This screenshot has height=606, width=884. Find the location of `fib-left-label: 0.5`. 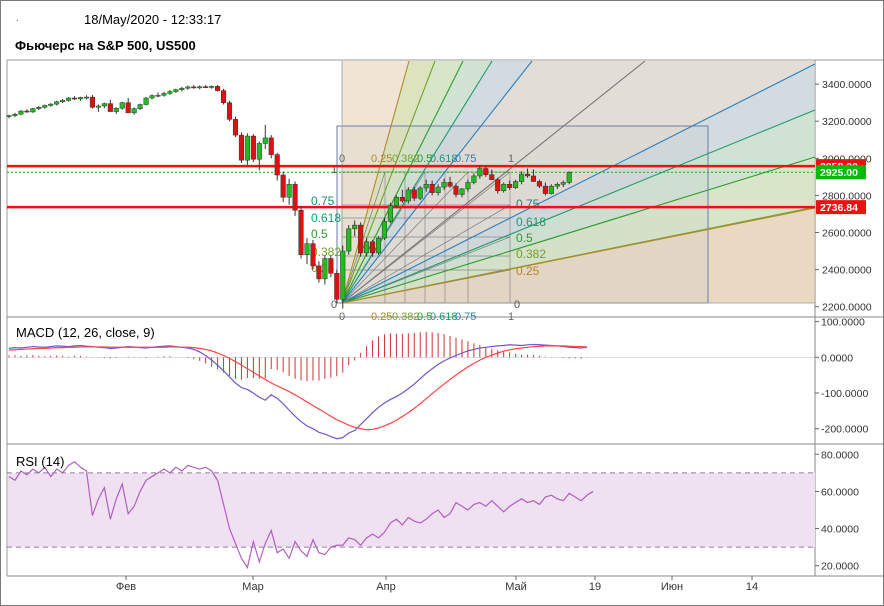

fib-left-label: 0.5 is located at coordinates (319, 234).